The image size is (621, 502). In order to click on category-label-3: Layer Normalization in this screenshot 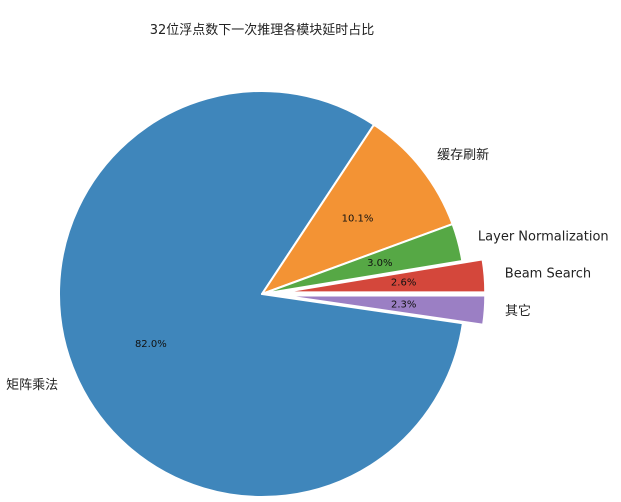, I will do `click(543, 237)`.